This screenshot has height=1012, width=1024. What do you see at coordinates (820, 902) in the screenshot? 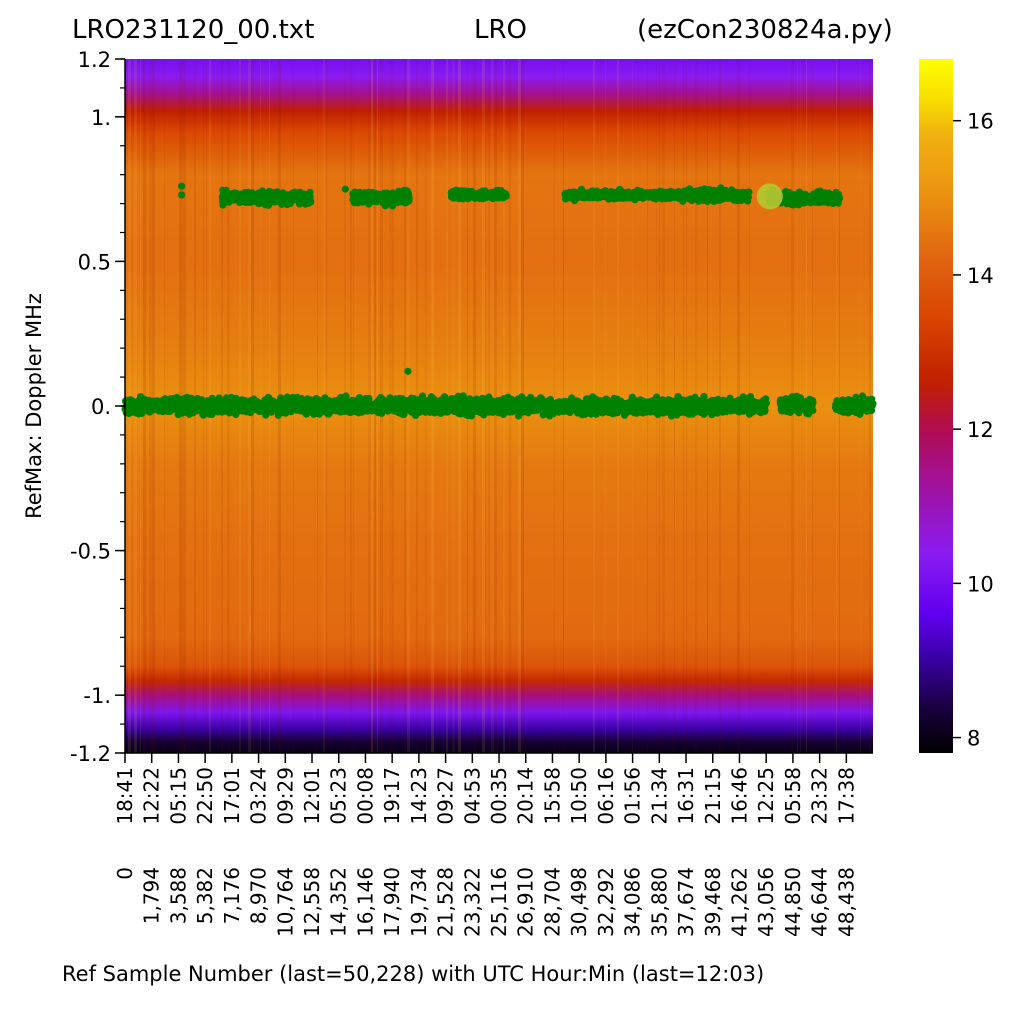
I see `x-tick-label-sample: 46,644` at bounding box center [820, 902].